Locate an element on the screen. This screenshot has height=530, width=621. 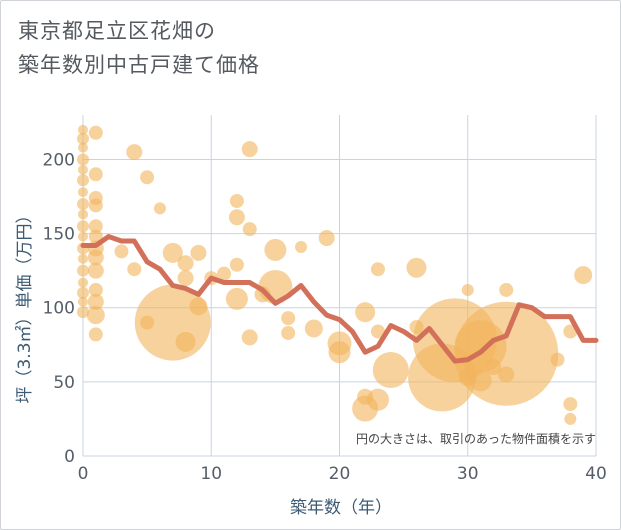
x-tick-label: 0 is located at coordinates (83, 474).